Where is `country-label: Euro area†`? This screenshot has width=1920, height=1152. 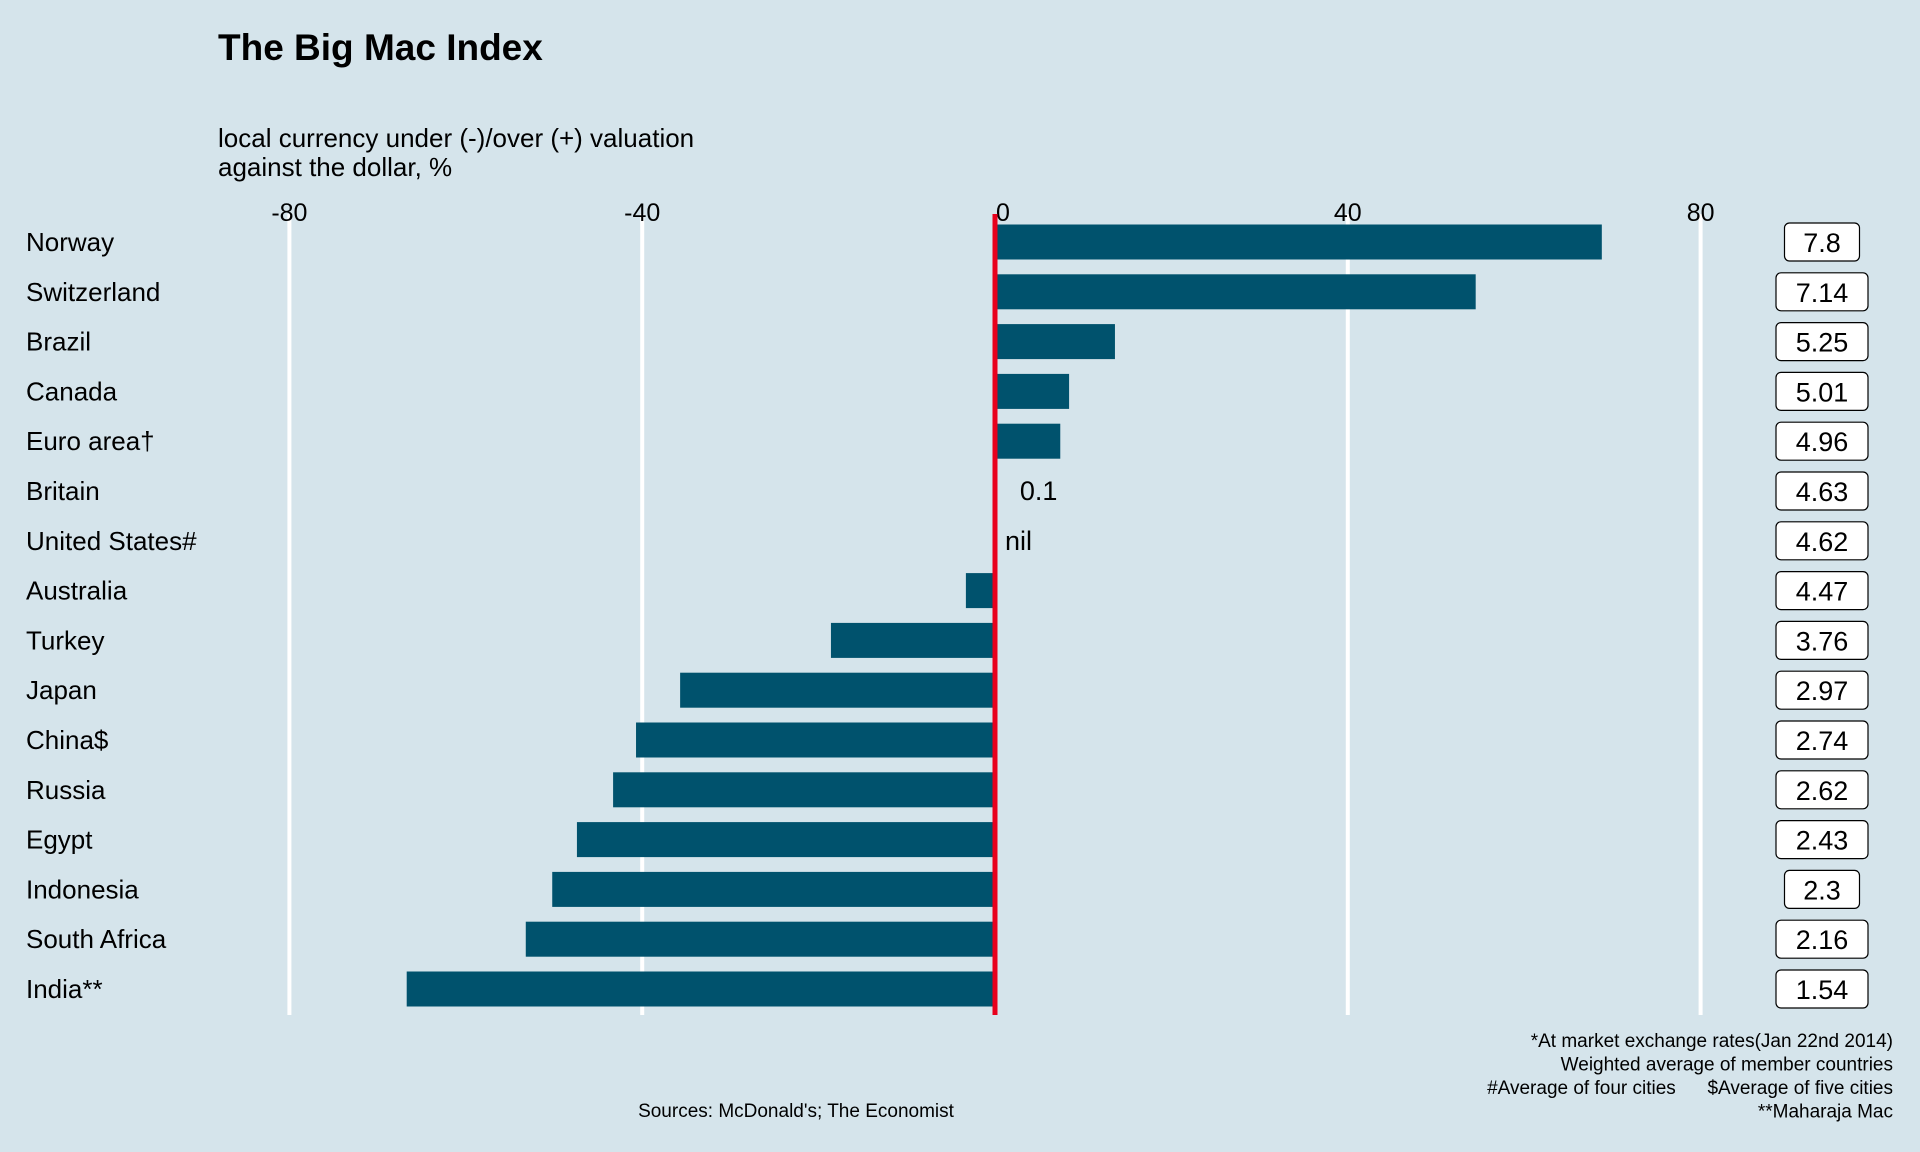
country-label: Euro area† is located at coordinates (90, 441).